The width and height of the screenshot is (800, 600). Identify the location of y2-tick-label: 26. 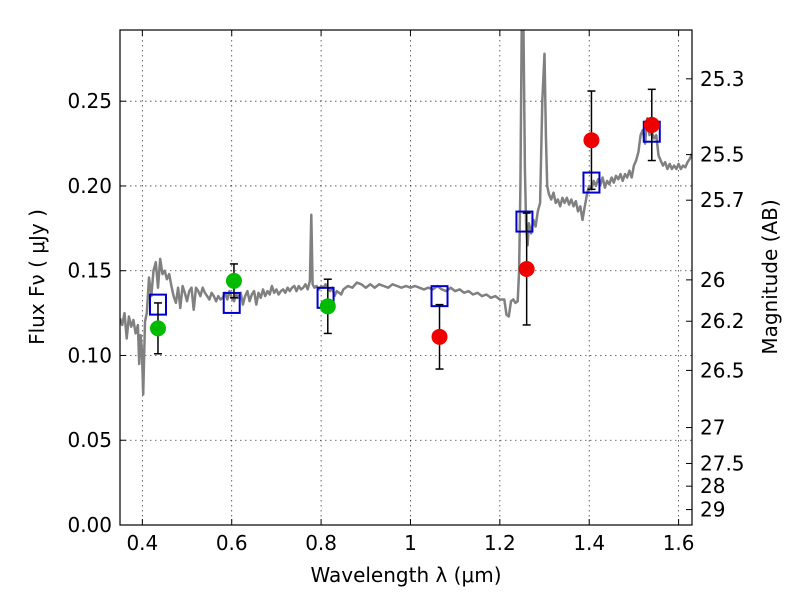
(712, 280).